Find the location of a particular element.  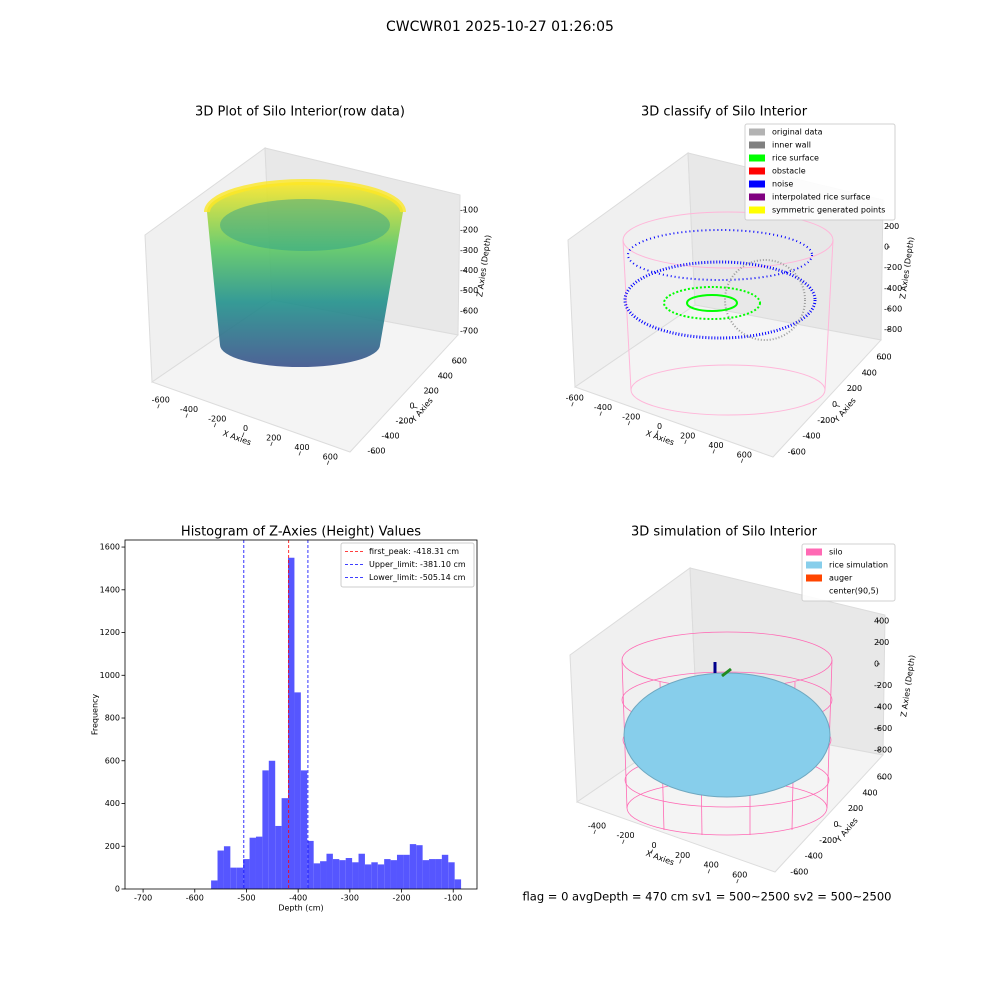

chart-title: 3D classify of Silo Interior is located at coordinates (724, 112).